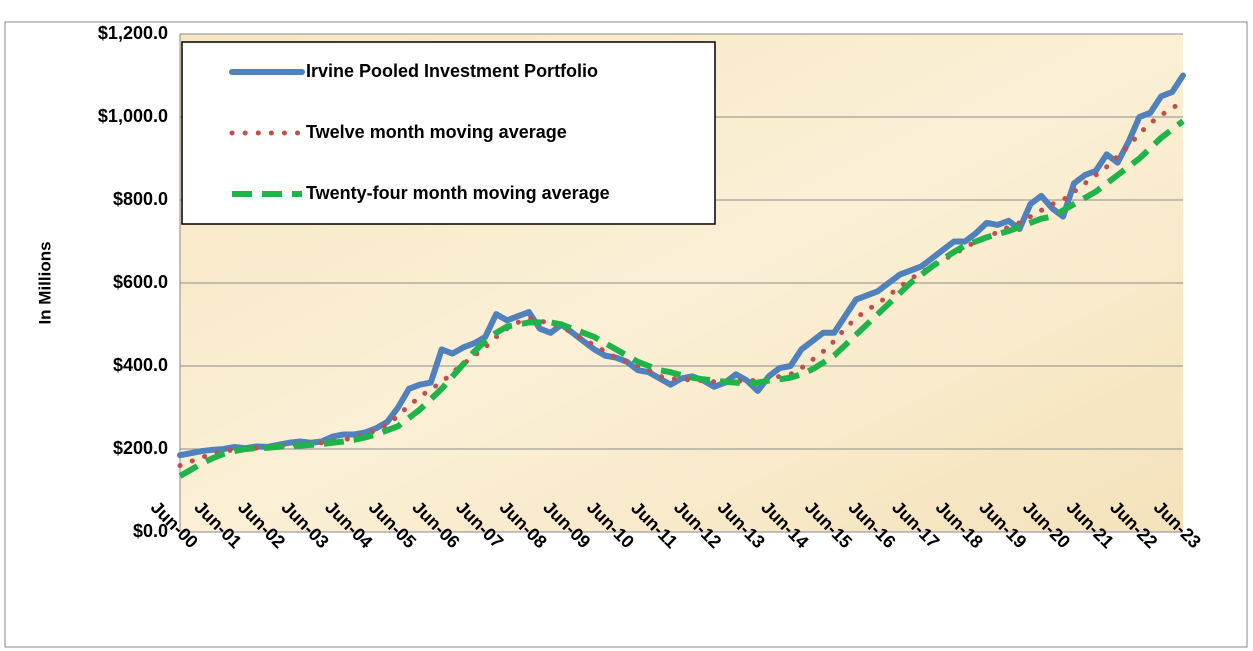 This screenshot has width=1253, height=651. Describe the element at coordinates (133, 116) in the screenshot. I see `y-tick-label: $1,000.0` at that location.